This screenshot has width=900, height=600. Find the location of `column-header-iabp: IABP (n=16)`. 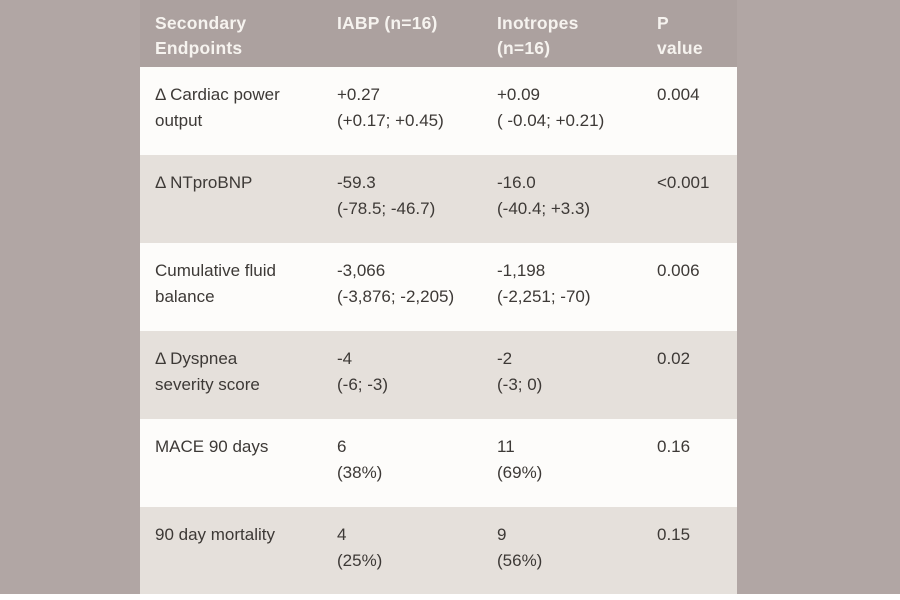

column-header-iabp: IABP (n=16) is located at coordinates (387, 23).